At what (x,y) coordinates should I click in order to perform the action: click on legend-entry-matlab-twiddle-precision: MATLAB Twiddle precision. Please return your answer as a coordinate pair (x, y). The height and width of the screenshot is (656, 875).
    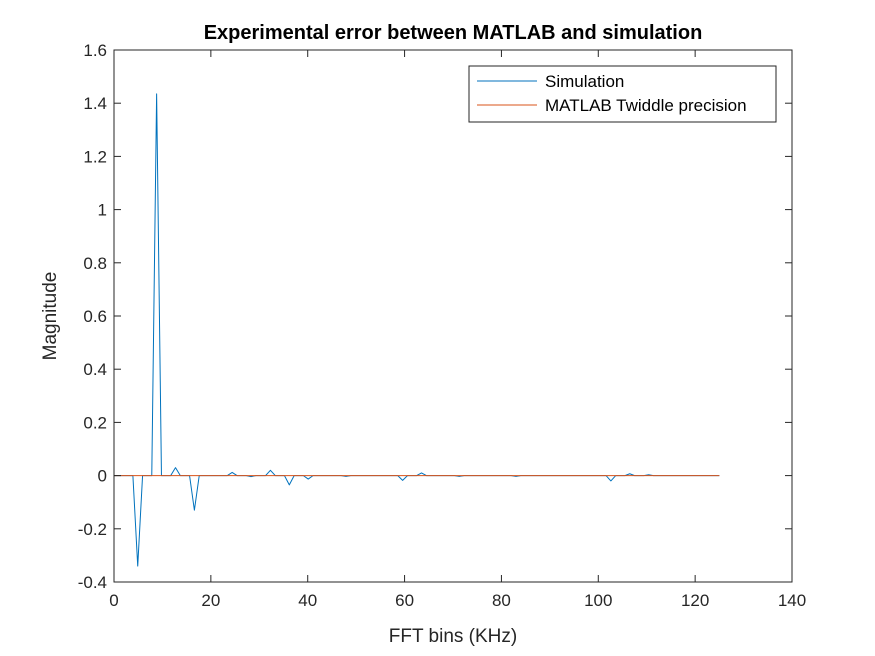
    Looking at the image, I should click on (646, 105).